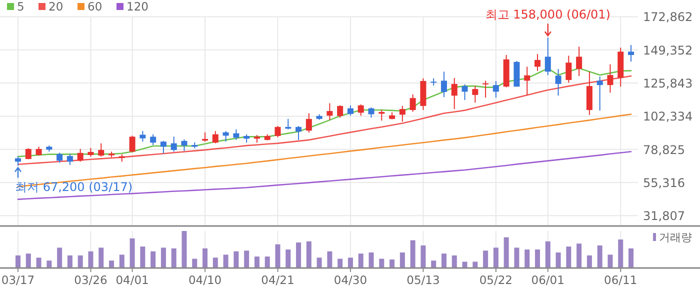 This screenshot has width=700, height=289. I want to click on x-tick-label: 05/22, so click(496, 280).